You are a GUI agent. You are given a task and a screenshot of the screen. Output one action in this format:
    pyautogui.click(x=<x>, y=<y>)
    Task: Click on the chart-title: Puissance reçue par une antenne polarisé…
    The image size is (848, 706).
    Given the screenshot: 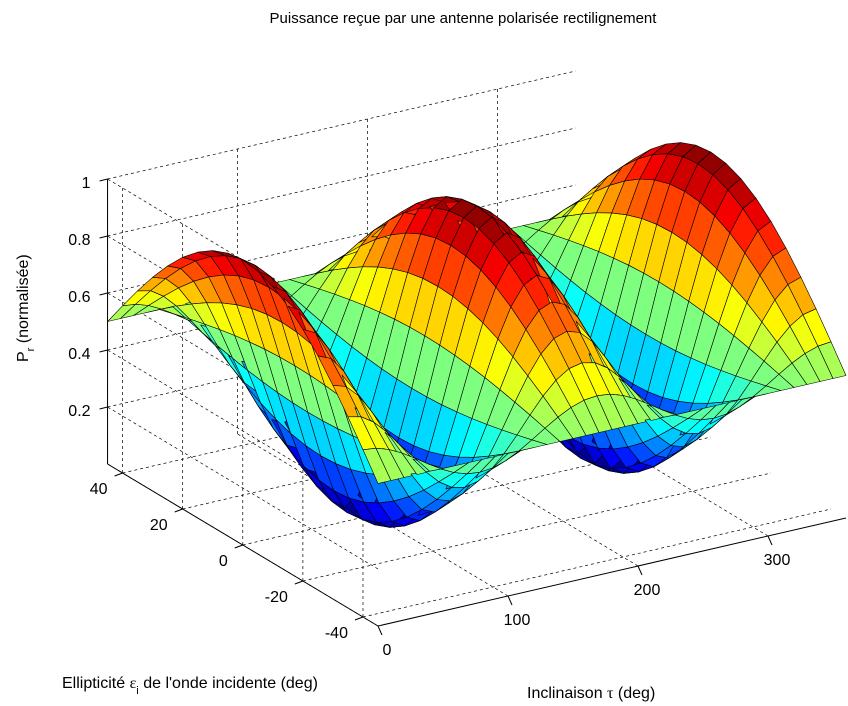 What is the action you would take?
    pyautogui.click(x=464, y=18)
    